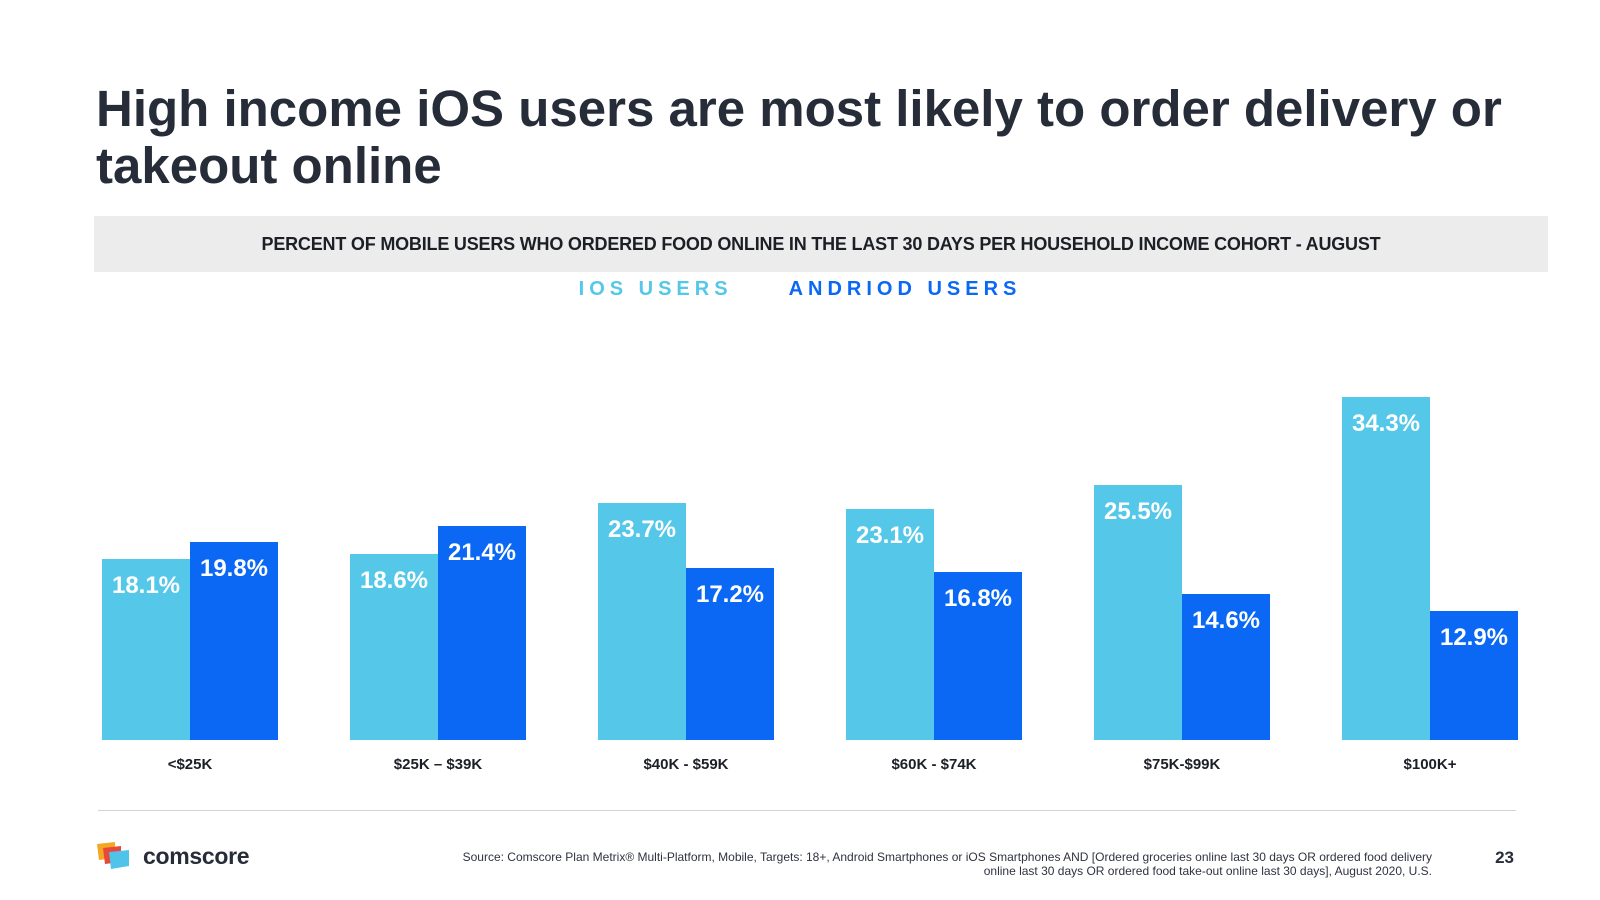 This screenshot has width=1600, height=900. What do you see at coordinates (685, 764) in the screenshot?
I see `category-label-2: $40K - $59K` at bounding box center [685, 764].